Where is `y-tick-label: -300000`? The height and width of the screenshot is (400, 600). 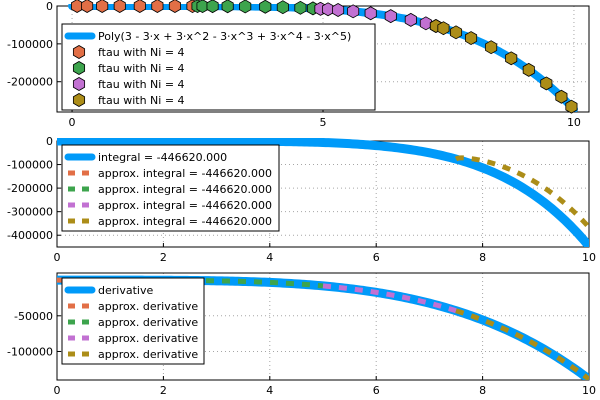 y-tick-label: -300000 is located at coordinates (30, 212).